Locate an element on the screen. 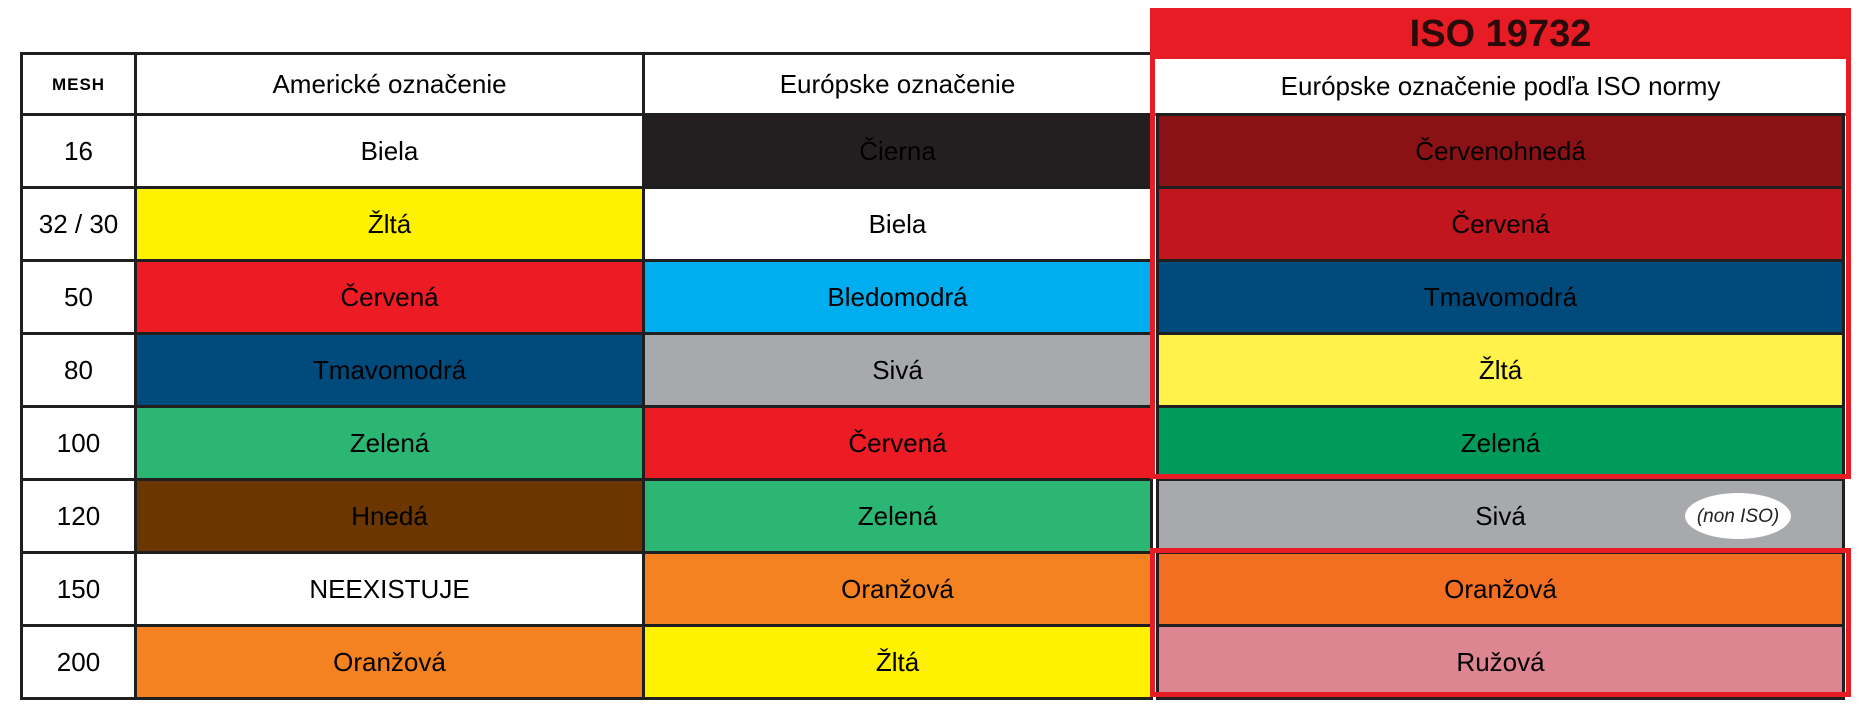 The width and height of the screenshot is (1861, 711). cell-mesh-label: 80 is located at coordinates (78, 370).